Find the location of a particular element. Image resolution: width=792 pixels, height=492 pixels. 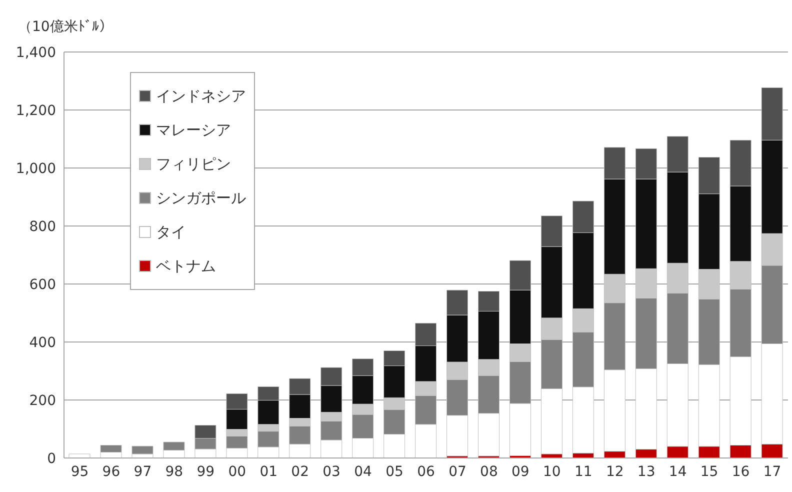

x-tick-label: 06 is located at coordinates (426, 472).